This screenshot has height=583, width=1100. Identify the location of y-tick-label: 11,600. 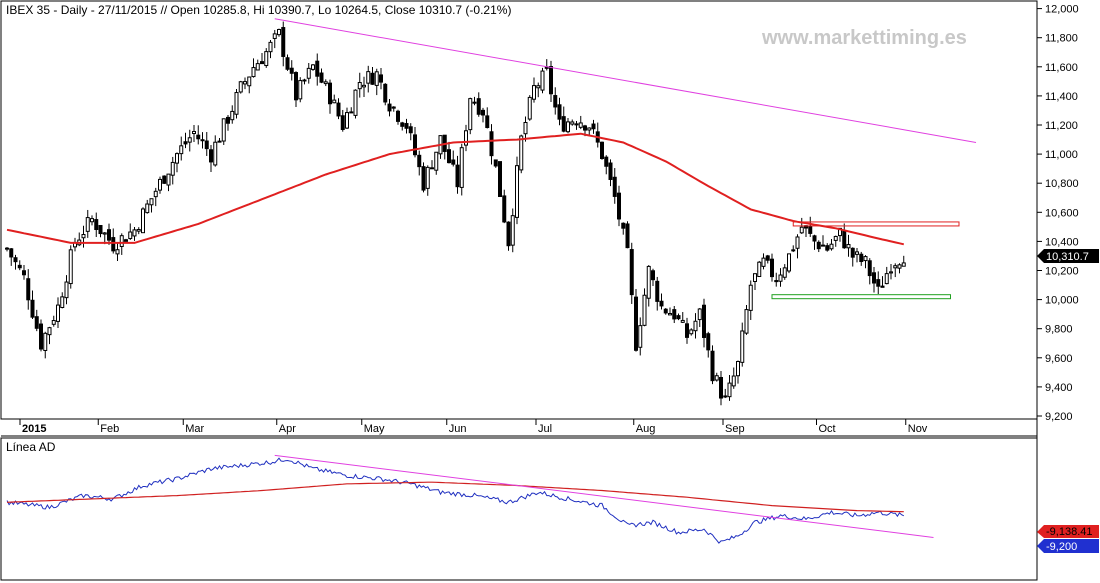
(1061, 68).